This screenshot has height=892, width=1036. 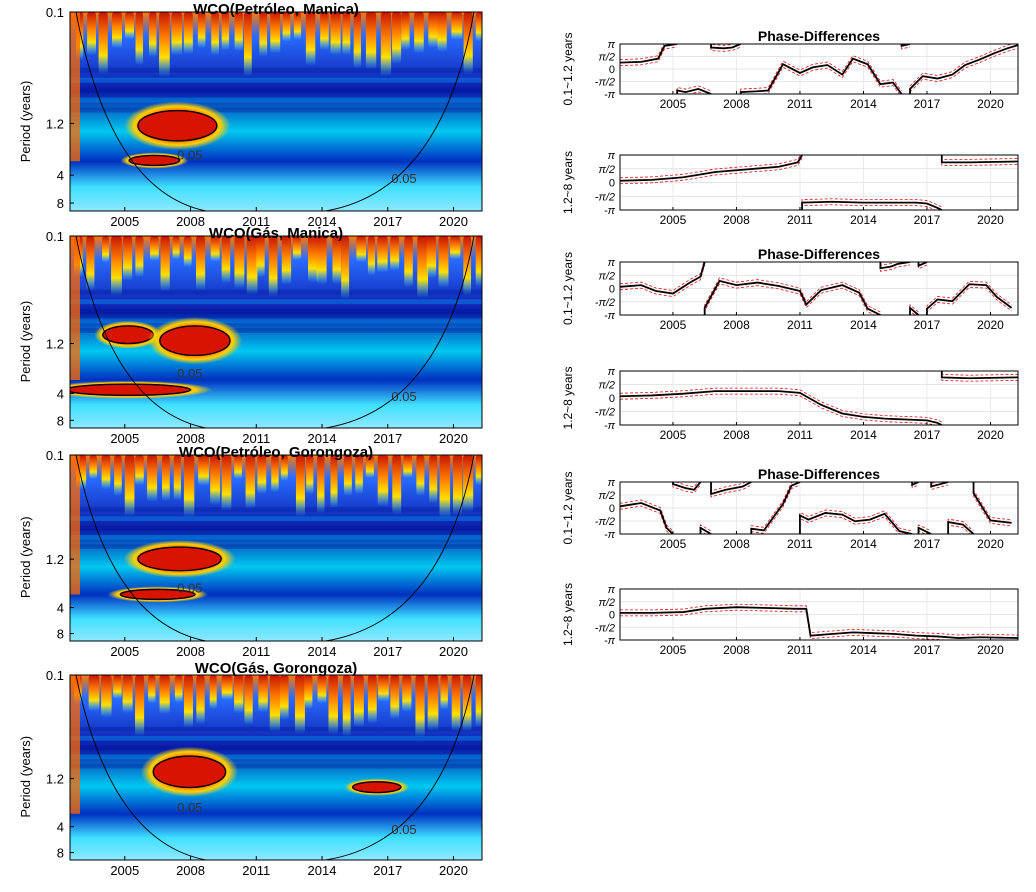 I want to click on cone-of-influence, so click(x=275, y=111).